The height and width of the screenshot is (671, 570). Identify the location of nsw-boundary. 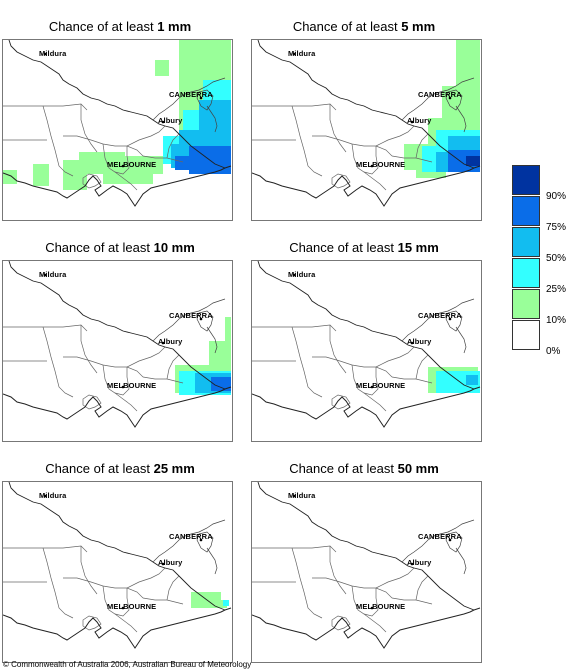
(438, 320).